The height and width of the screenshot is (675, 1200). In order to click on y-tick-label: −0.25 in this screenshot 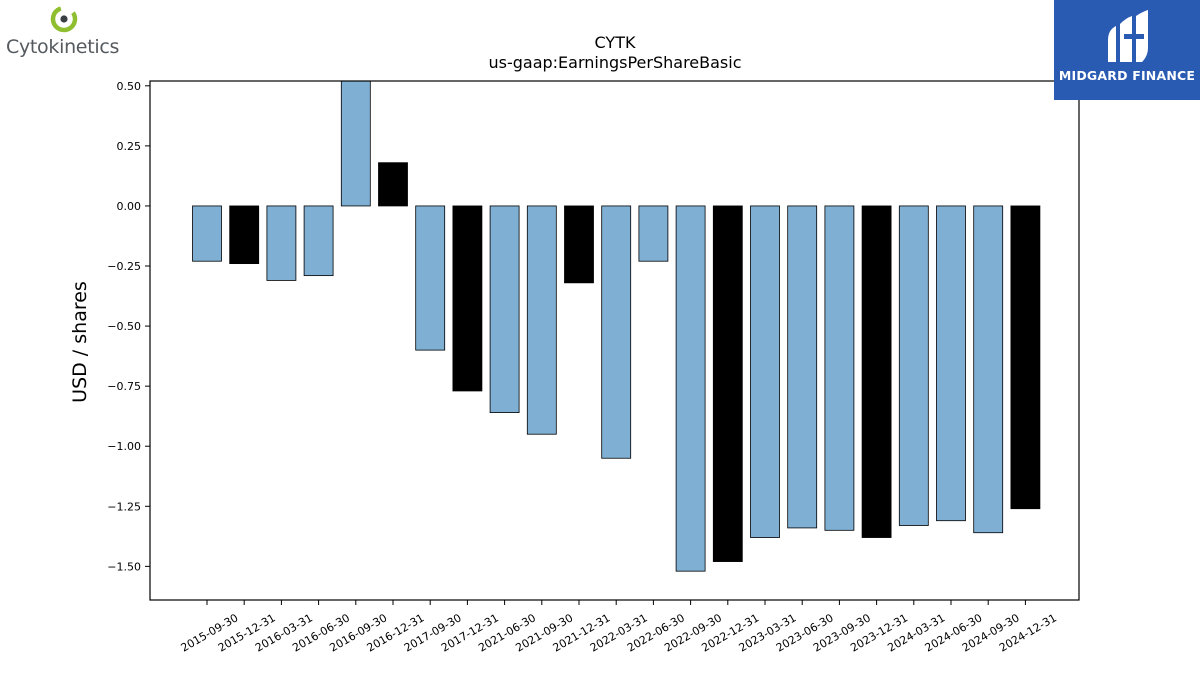, I will do `click(124, 266)`.